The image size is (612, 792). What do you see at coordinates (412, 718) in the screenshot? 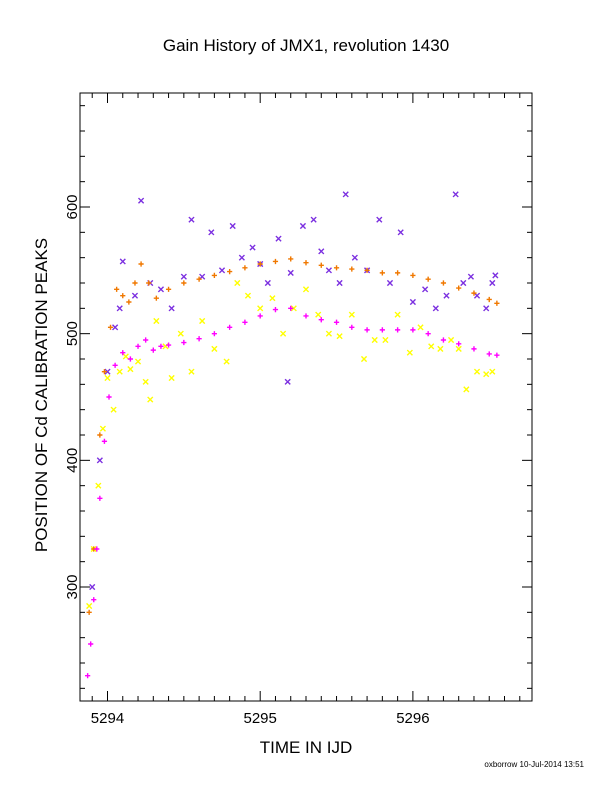
I see `x-tick-label: 5296` at bounding box center [412, 718].